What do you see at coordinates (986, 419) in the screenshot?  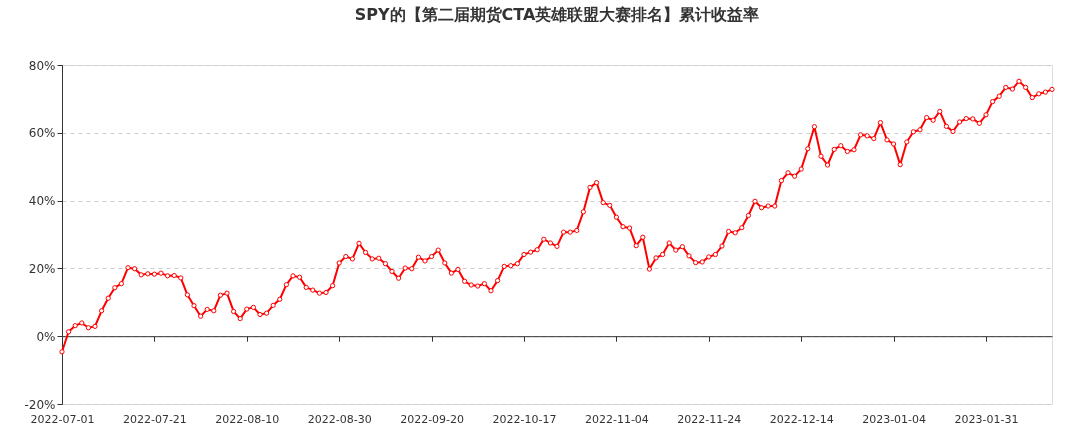 I see `x-tick-label: 2023-01-31` at bounding box center [986, 419].